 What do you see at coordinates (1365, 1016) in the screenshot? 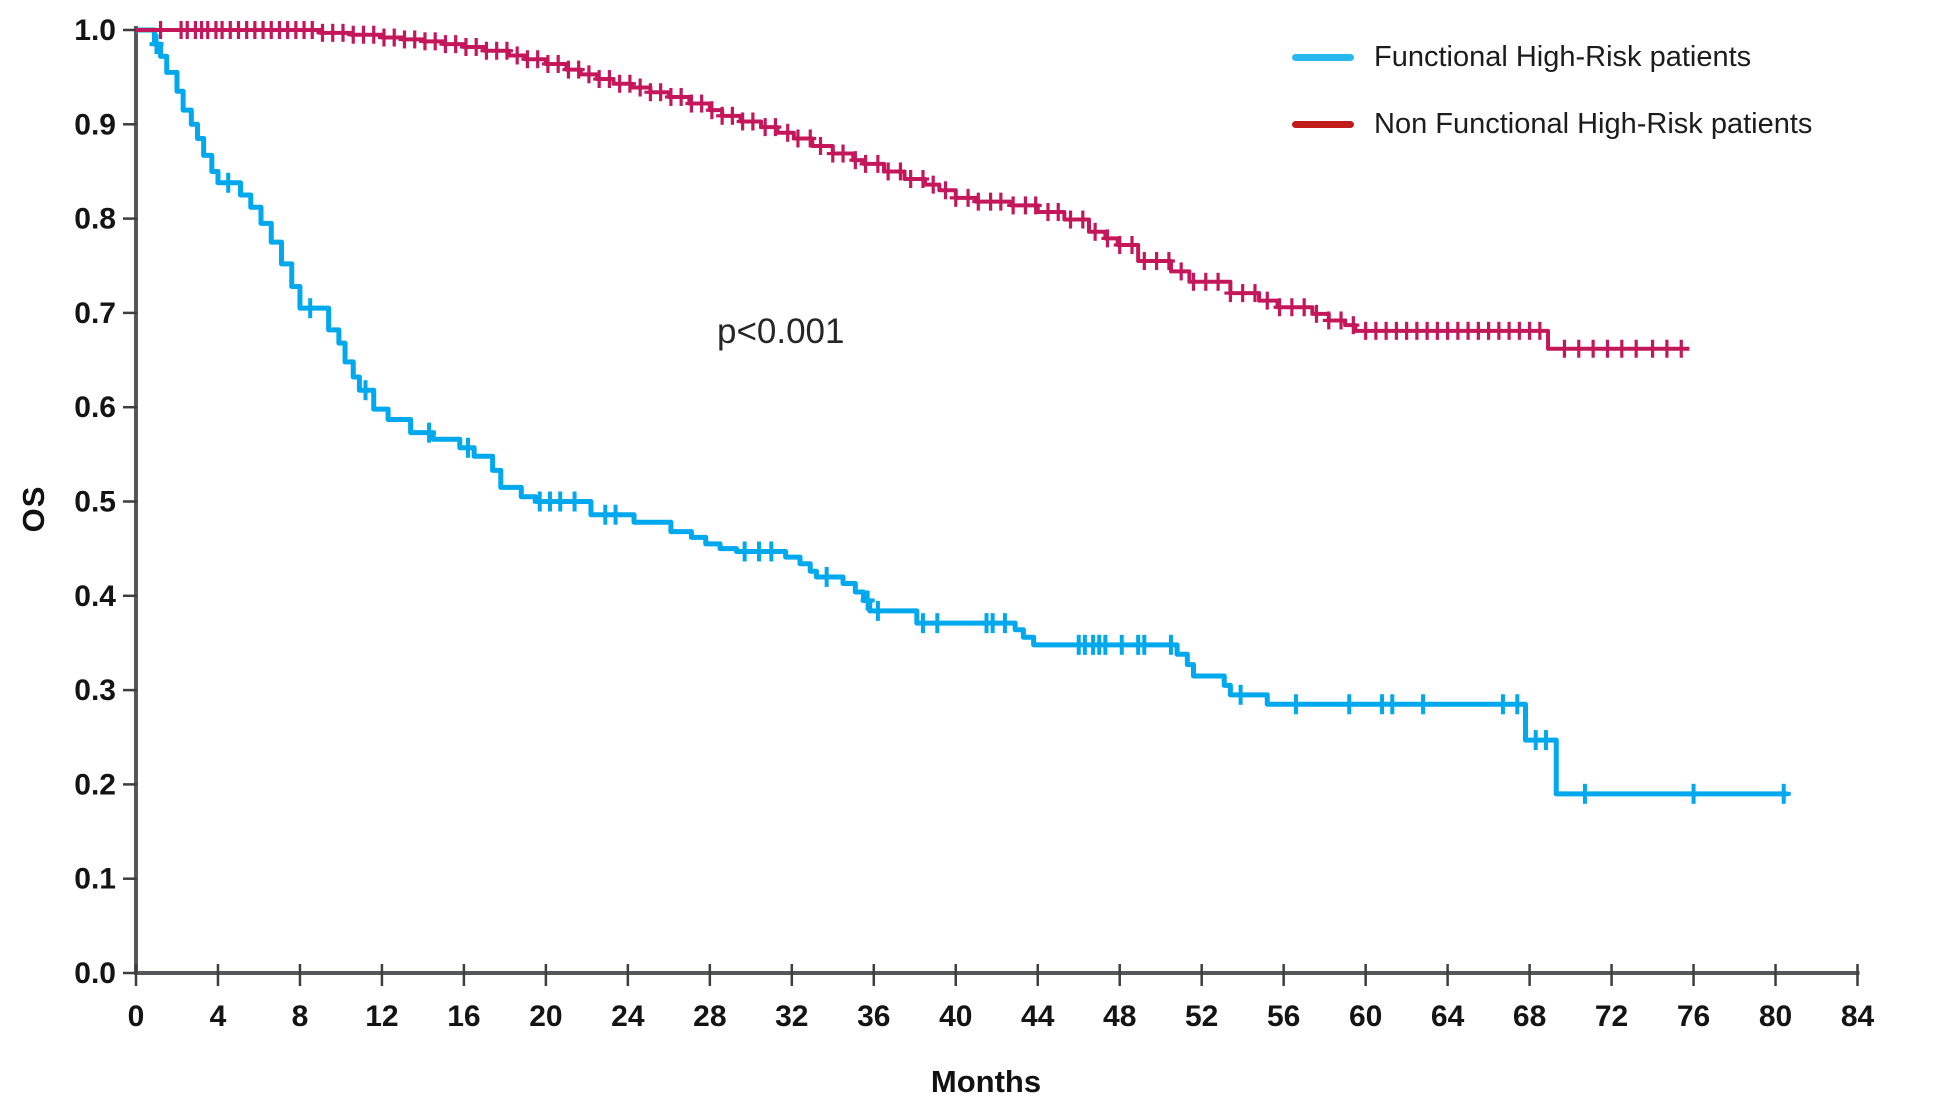
I see `x-tick-label: 60` at bounding box center [1365, 1016].